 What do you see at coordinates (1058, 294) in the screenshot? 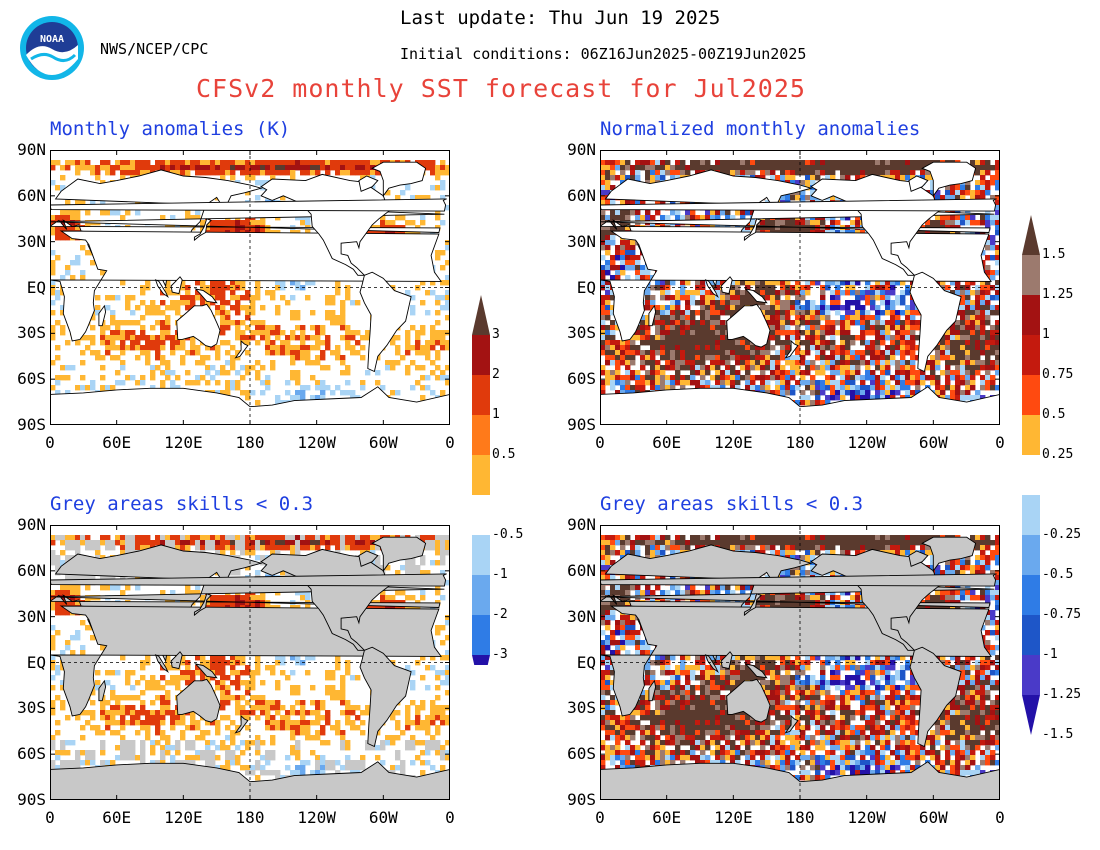
I see `colorbar-label: 1.25` at bounding box center [1058, 294].